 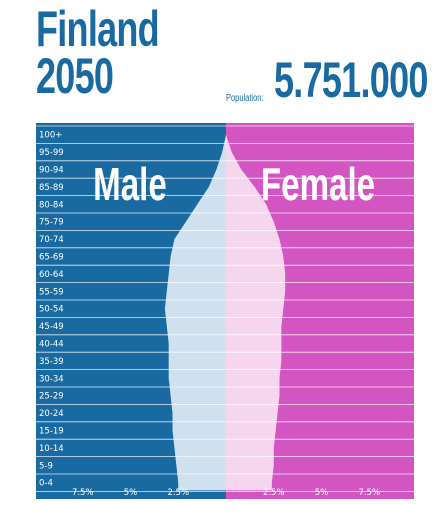 I want to click on age-label-25-29: 25-29, so click(x=51, y=397).